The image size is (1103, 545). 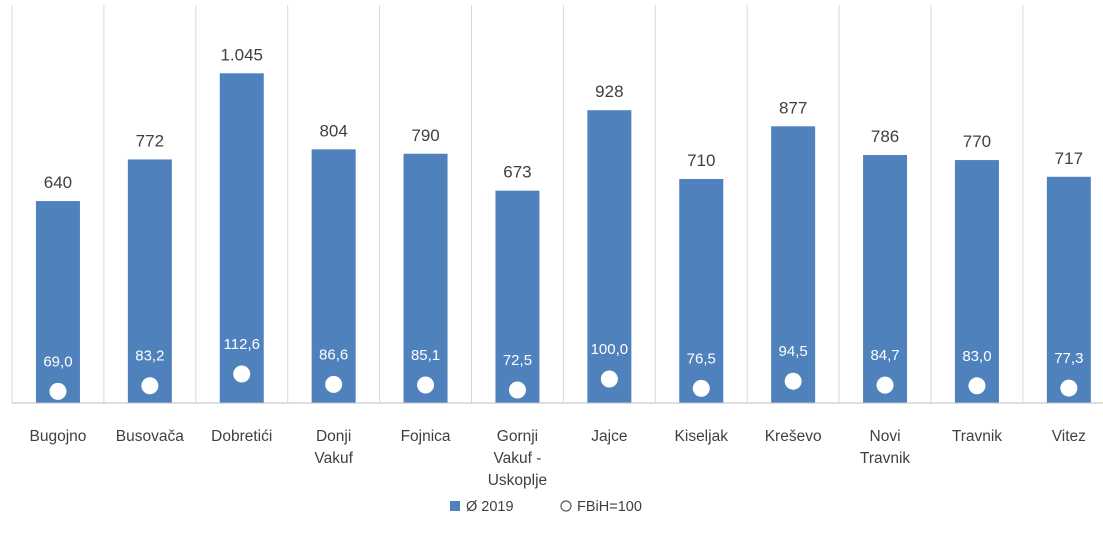 I want to click on legend-label-bar: Ø 2019, so click(x=490, y=507).